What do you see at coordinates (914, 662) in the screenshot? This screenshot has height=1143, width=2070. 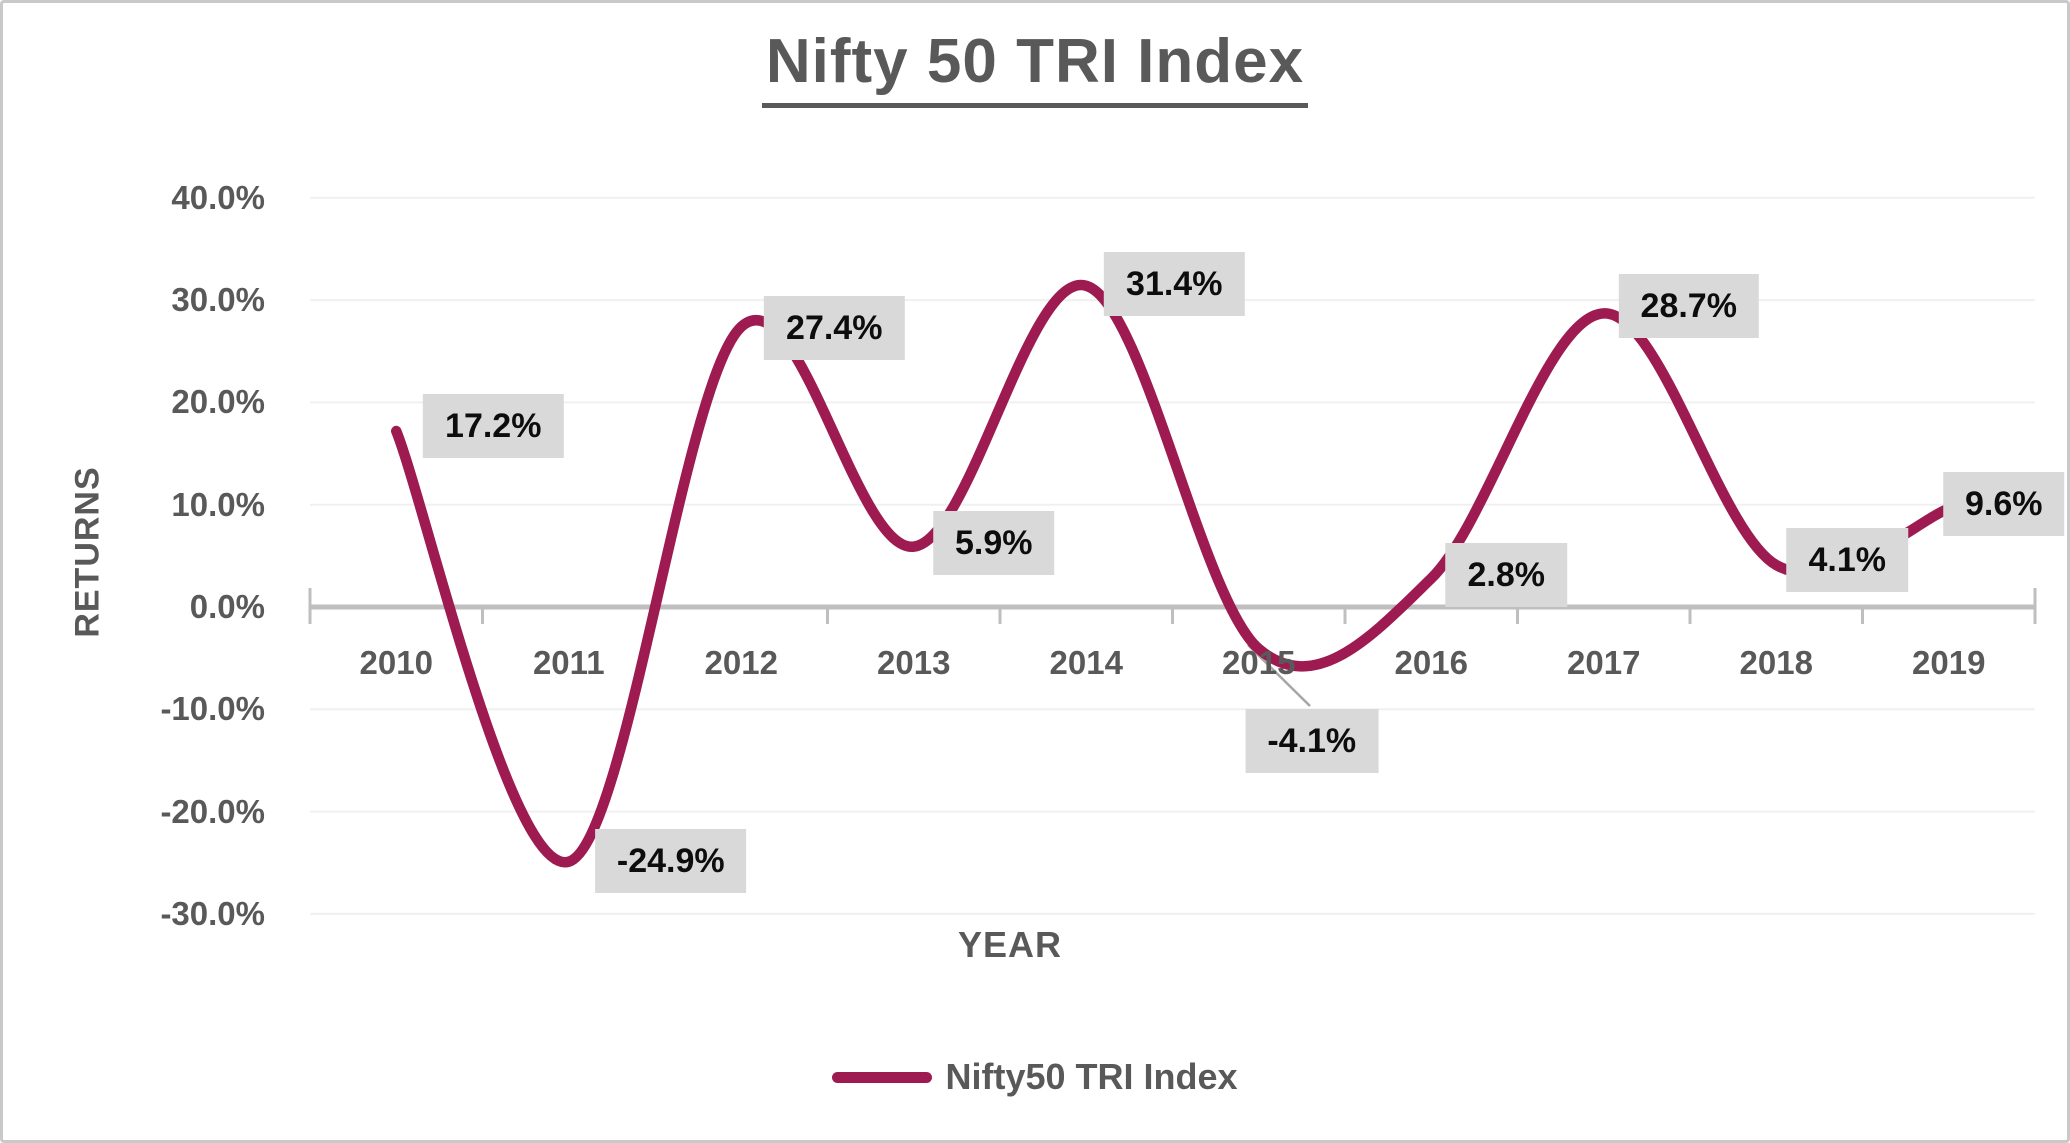 I see `x-tick-label-2013: 2013` at bounding box center [914, 662].